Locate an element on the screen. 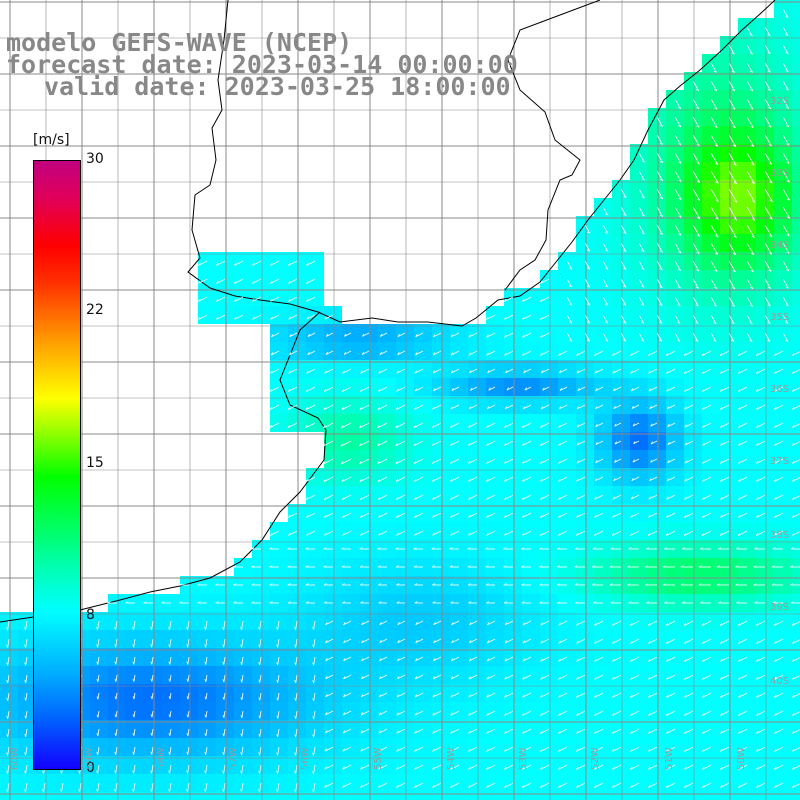  lat-label: 35S is located at coordinates (780, 317).